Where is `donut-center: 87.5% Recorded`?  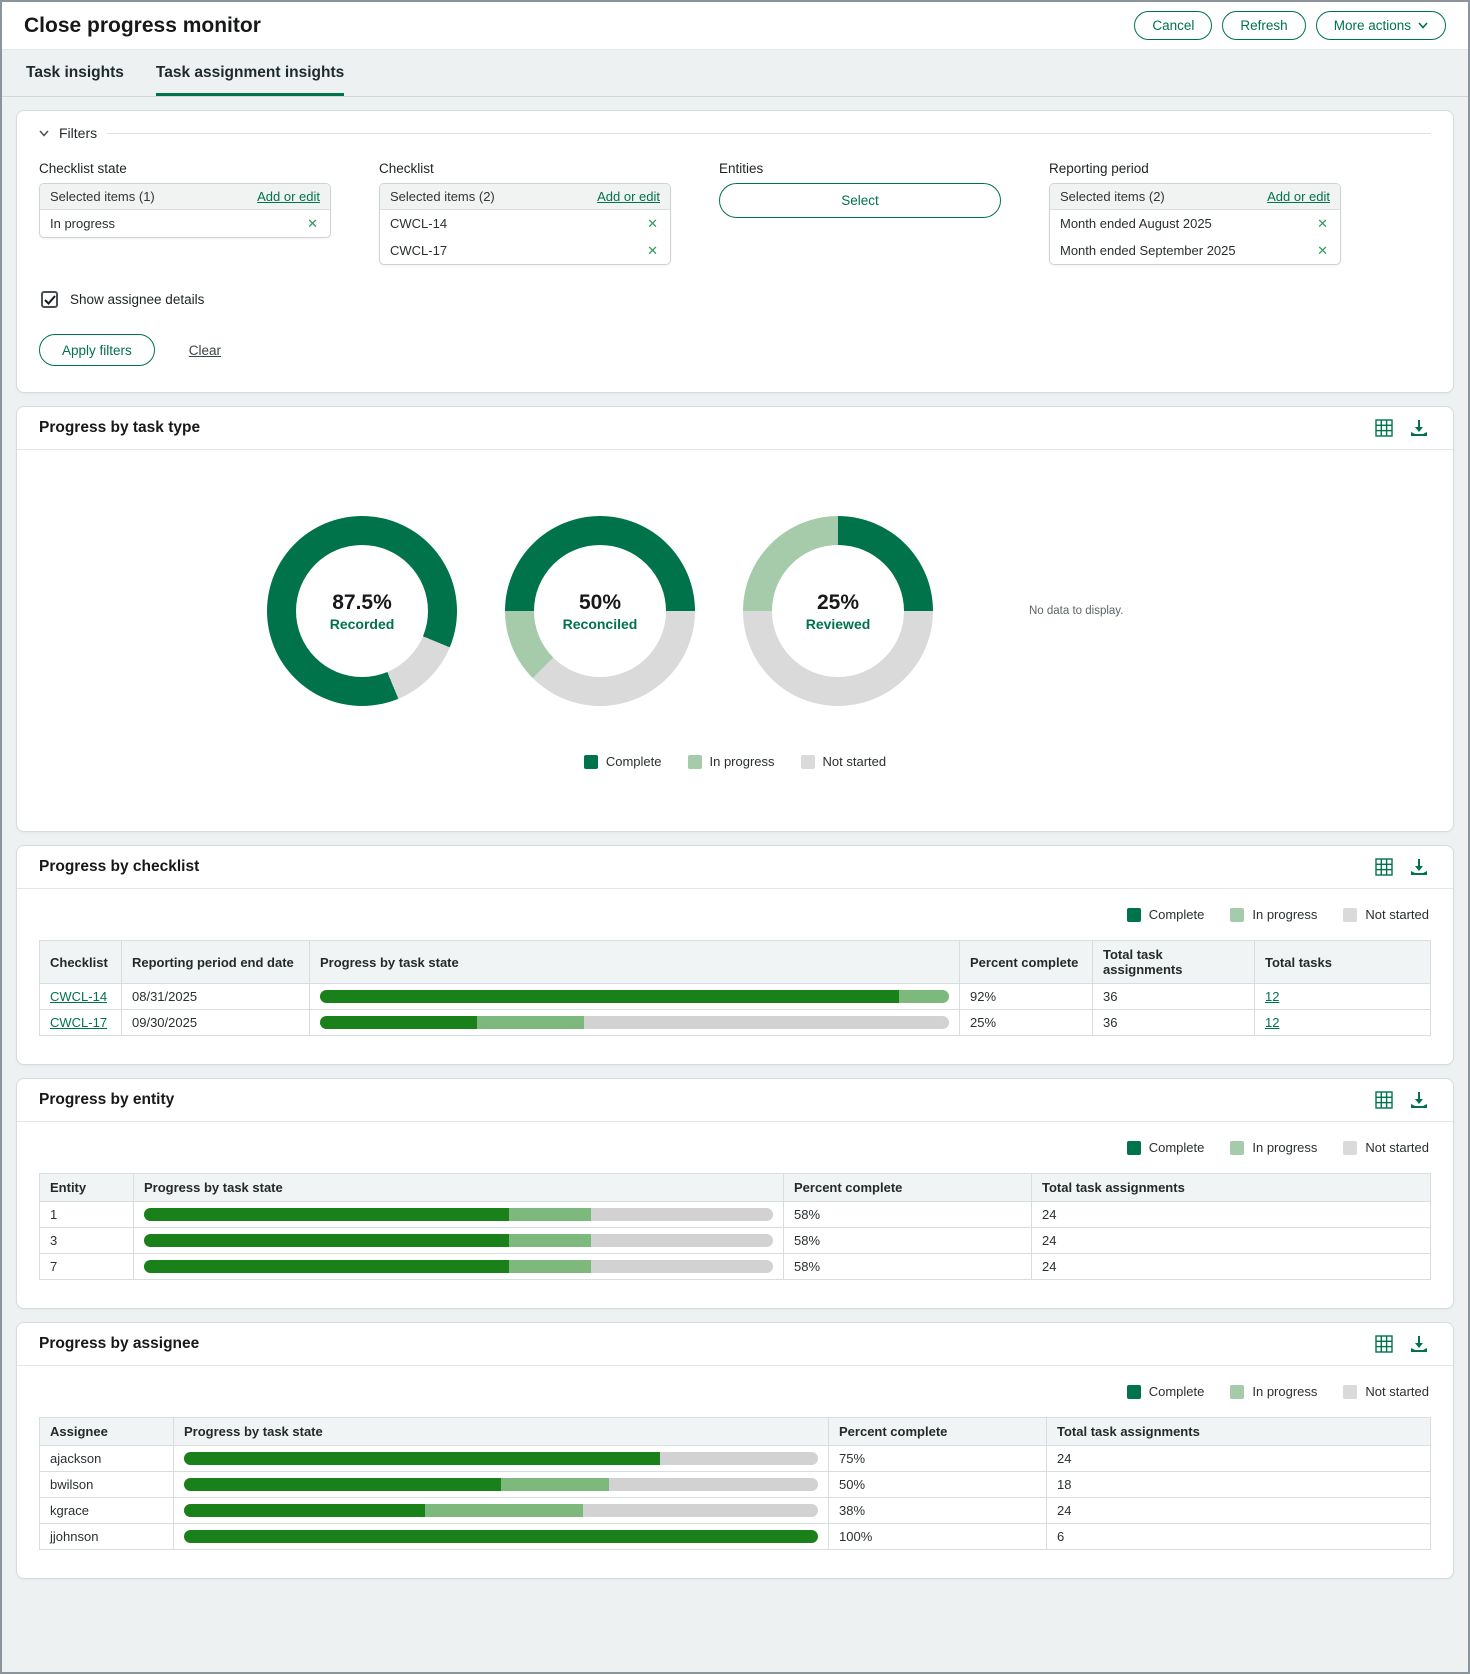
donut-center: 87.5% Recorded is located at coordinates (362, 611).